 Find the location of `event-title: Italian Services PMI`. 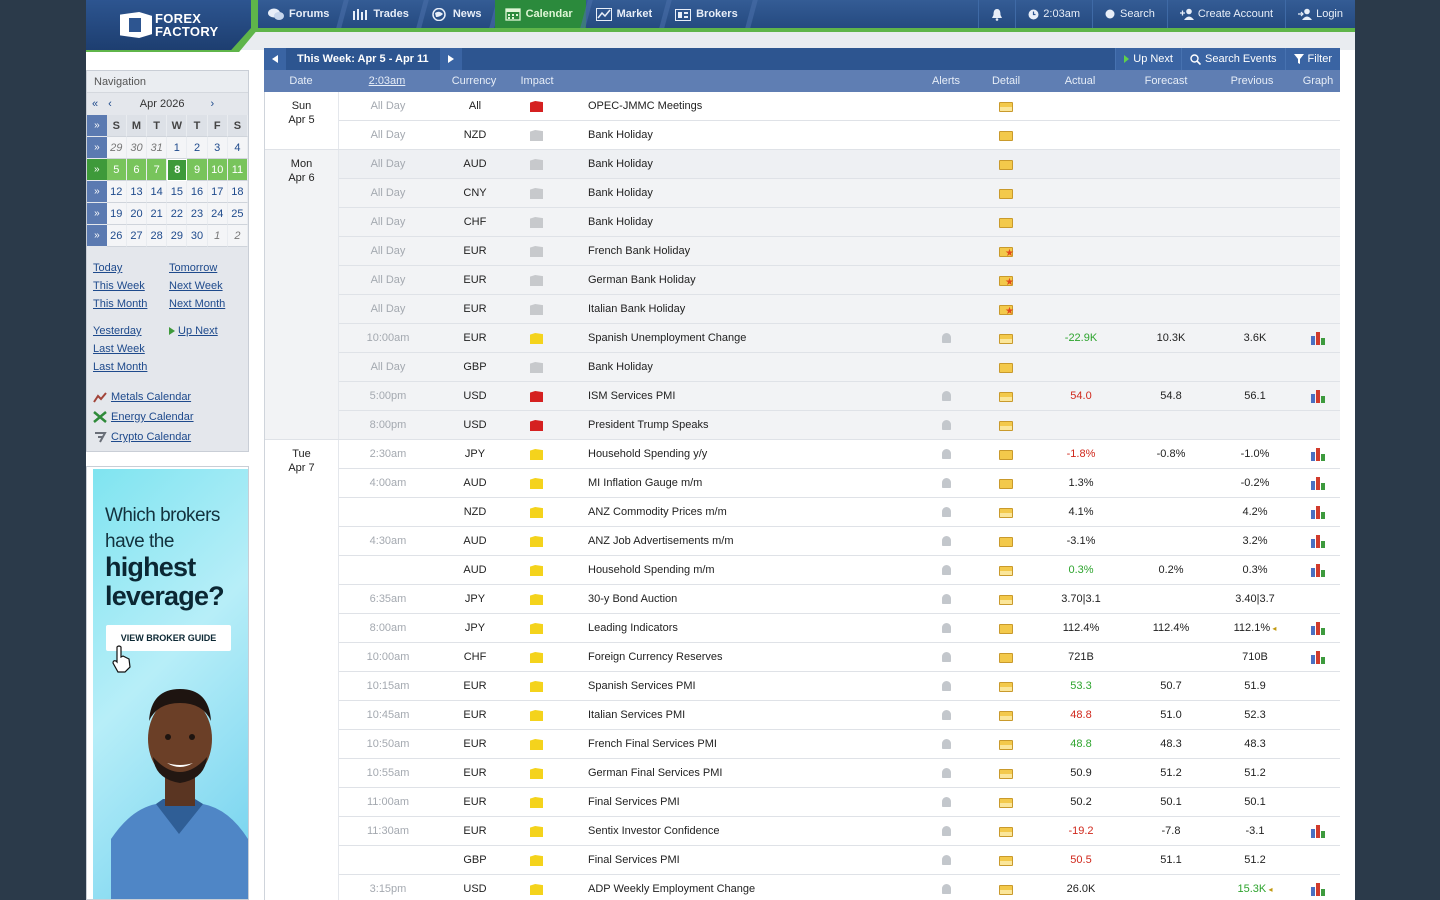

event-title: Italian Services PMI is located at coordinates (637, 715).